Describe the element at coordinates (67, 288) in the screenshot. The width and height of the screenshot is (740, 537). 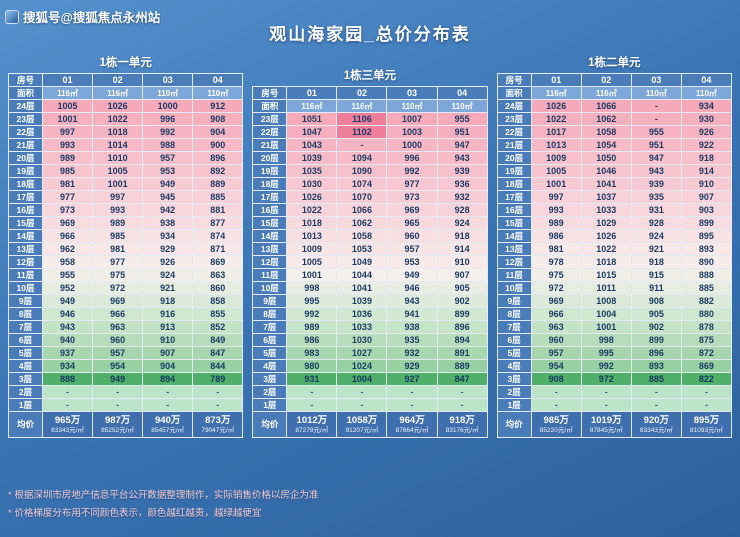
I see `price-cell: 952` at that location.